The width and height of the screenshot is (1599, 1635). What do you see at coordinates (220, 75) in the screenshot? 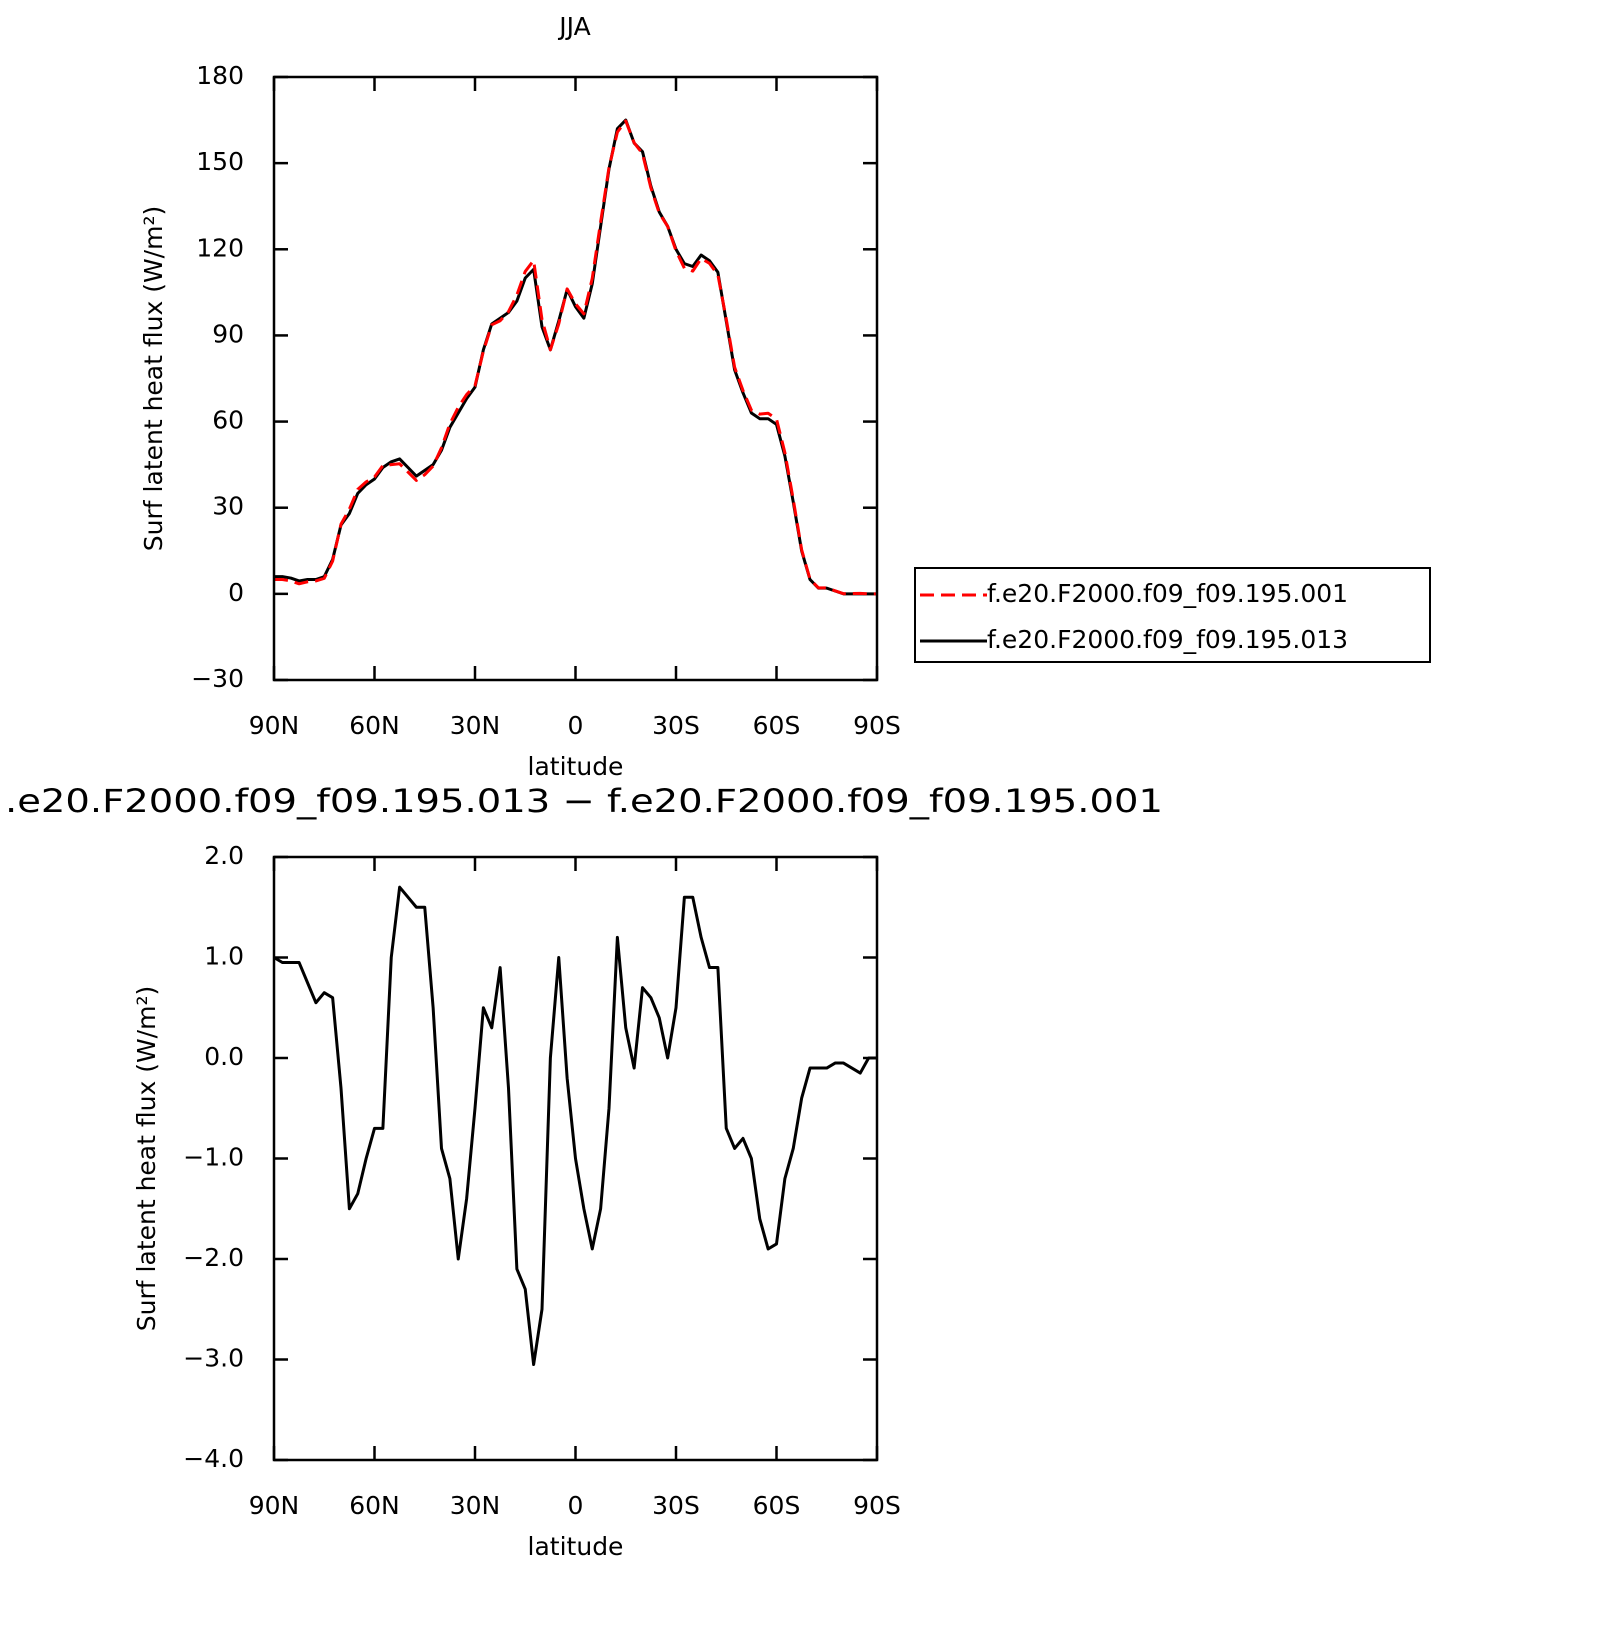
I see `y-tick-label: 180` at bounding box center [220, 75].